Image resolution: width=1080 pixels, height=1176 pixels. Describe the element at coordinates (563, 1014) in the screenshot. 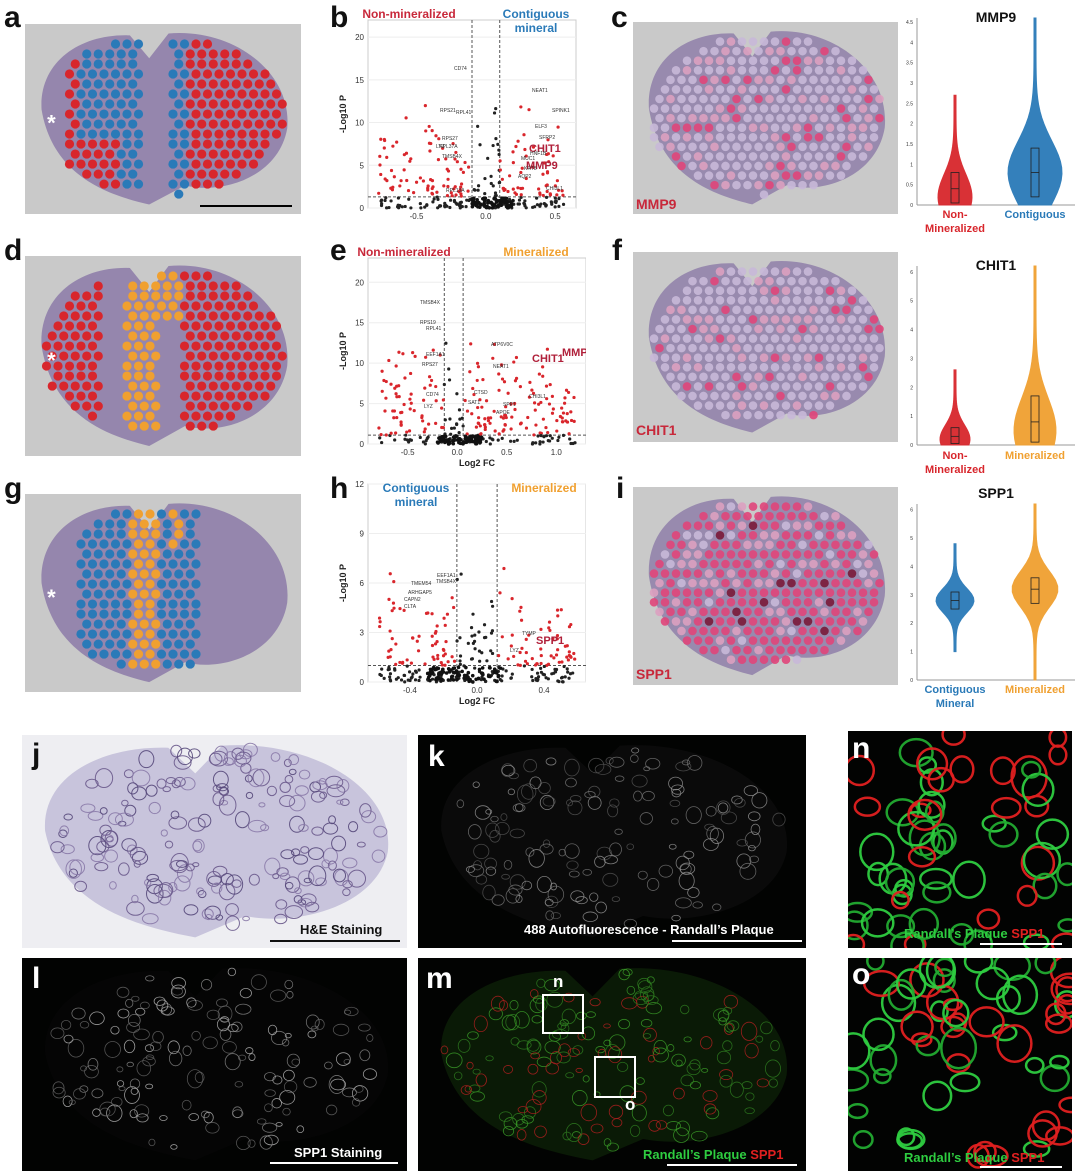

I see `inset-box-n` at that location.